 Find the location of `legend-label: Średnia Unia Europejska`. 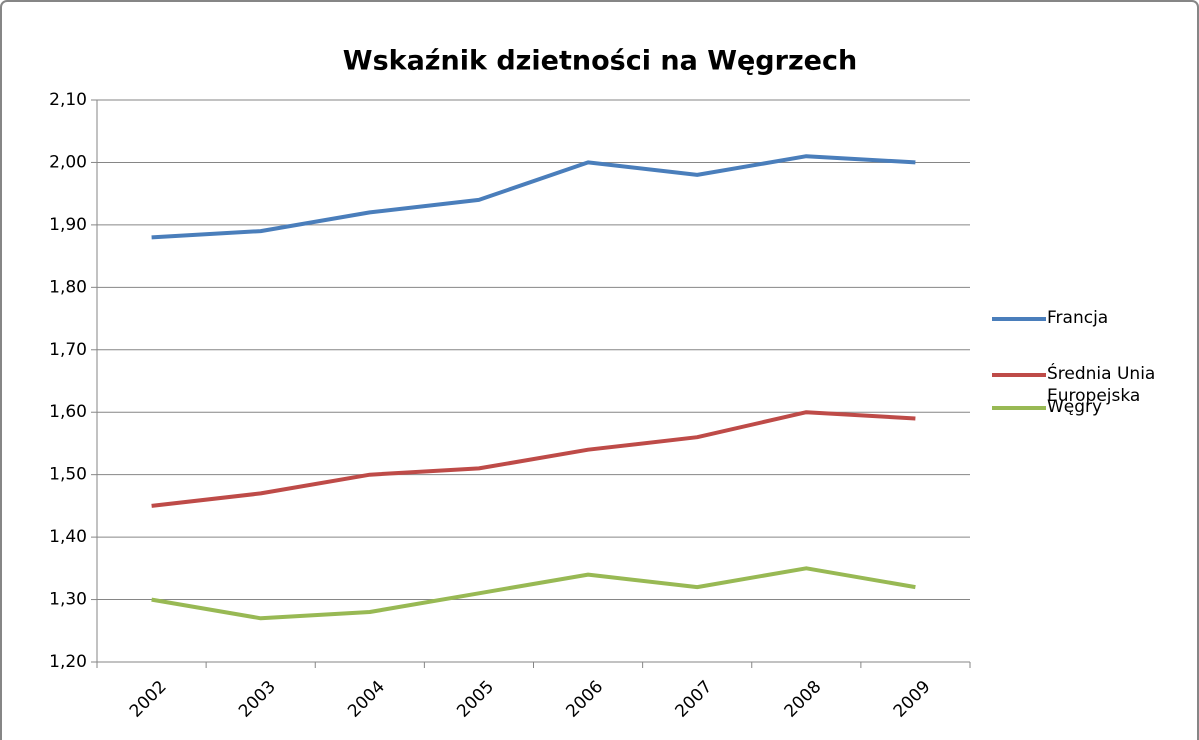

legend-label: Średnia Unia Europejska is located at coordinates (1101, 385).